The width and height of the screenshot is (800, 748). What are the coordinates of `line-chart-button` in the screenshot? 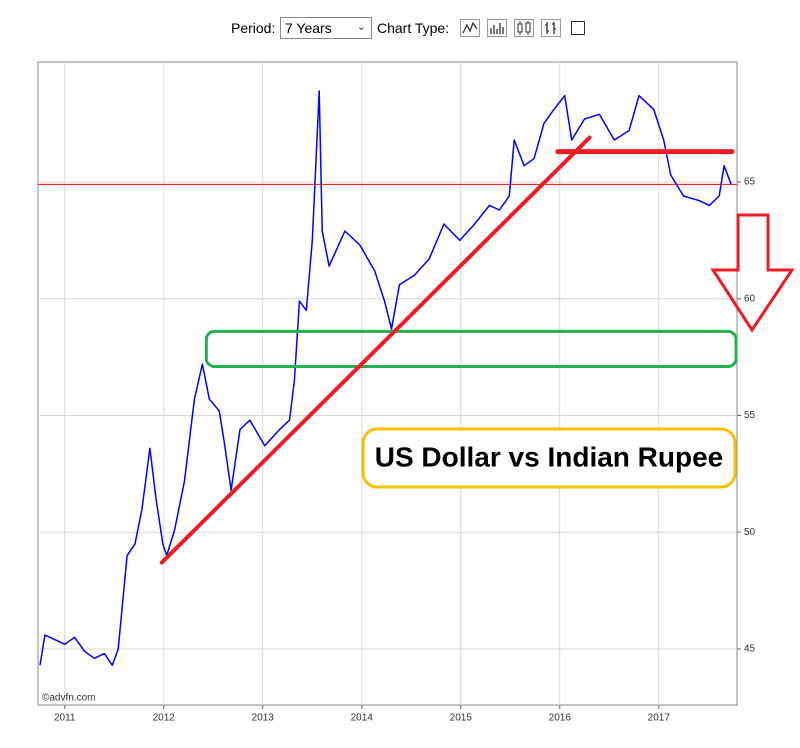 It's located at (470, 28).